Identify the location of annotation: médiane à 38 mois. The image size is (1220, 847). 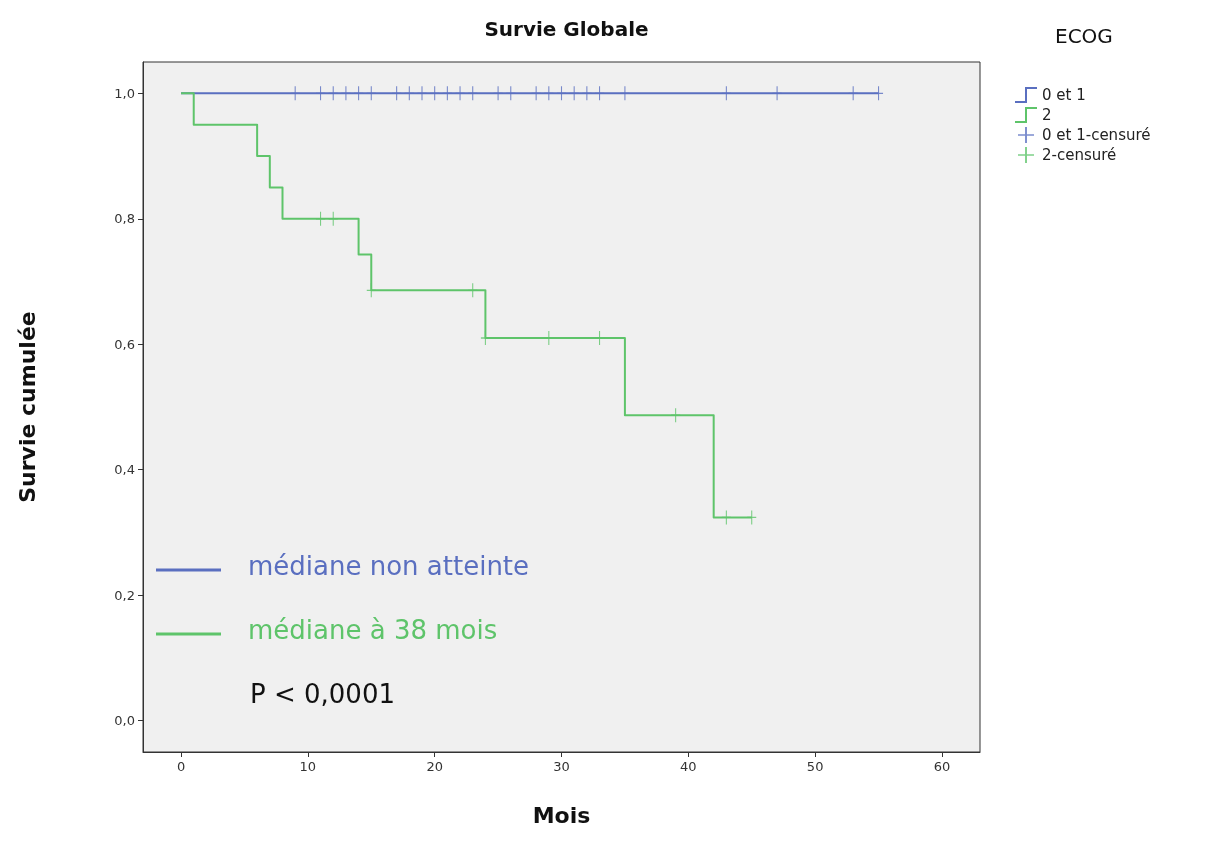
(373, 630).